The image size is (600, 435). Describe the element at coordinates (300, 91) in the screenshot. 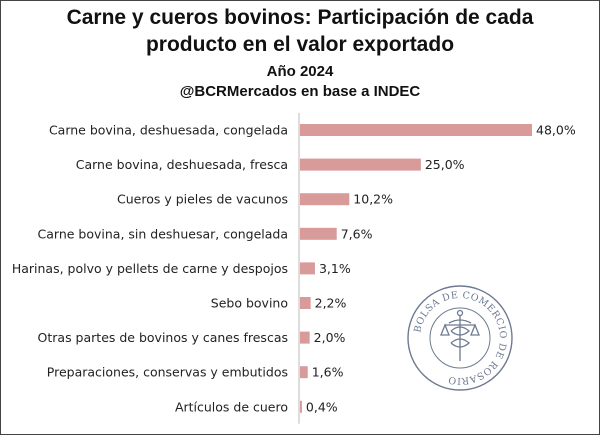

I see `chart-source: @BCRMercados en base a INDEC` at that location.